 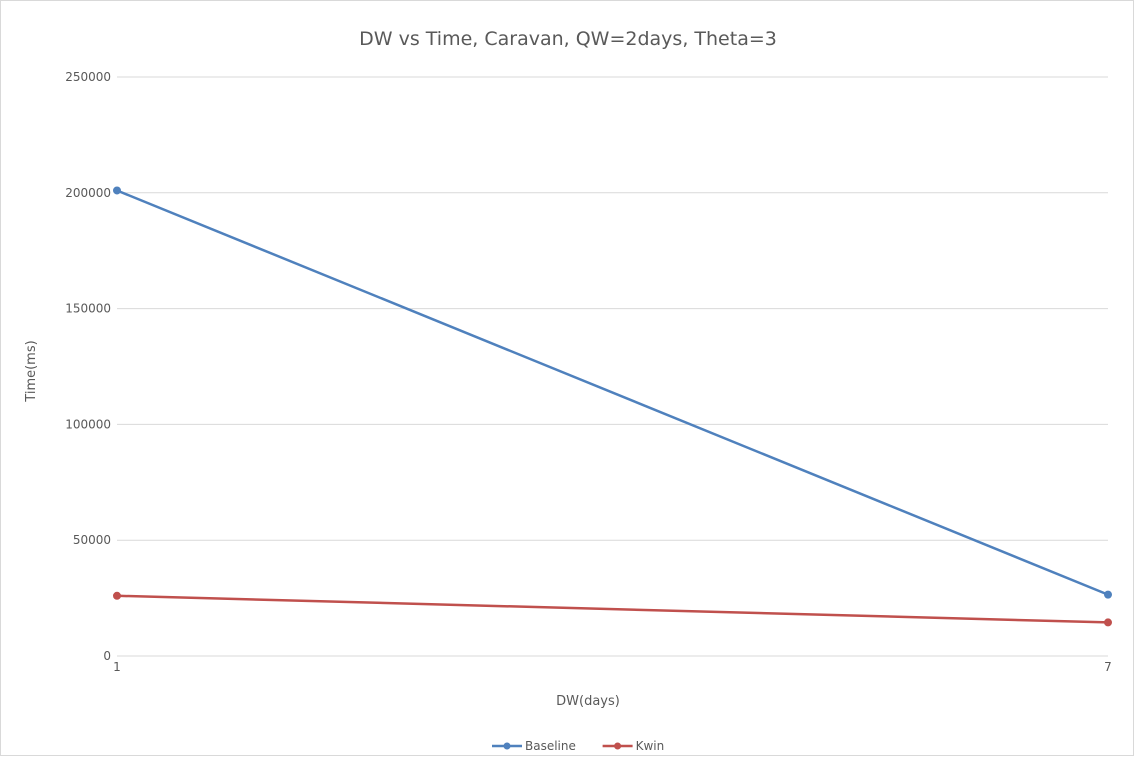 I want to click on legend-label: Kwin, so click(x=650, y=746).